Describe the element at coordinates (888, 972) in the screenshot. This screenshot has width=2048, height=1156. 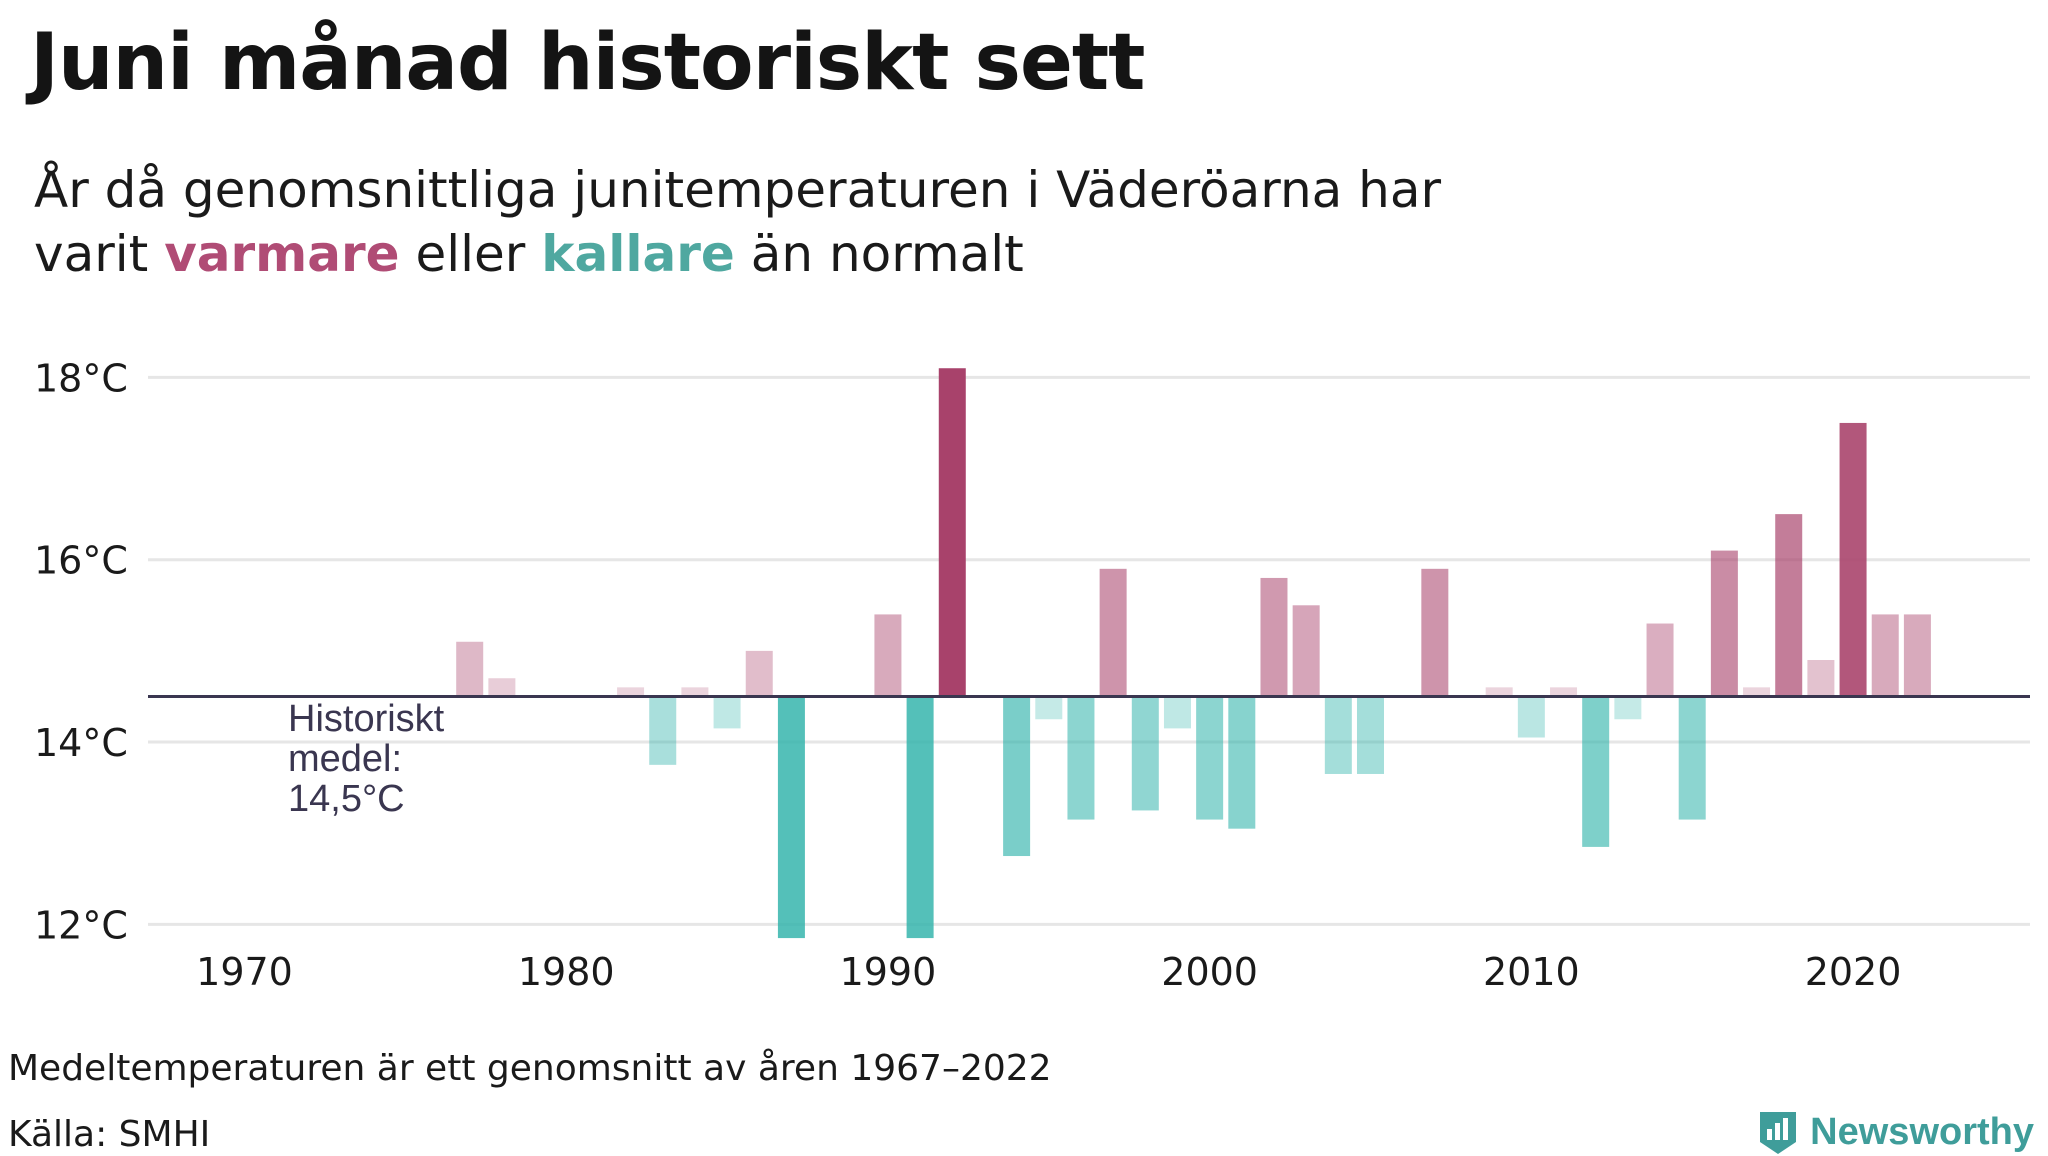
I see `x-tick-label: 1990` at that location.